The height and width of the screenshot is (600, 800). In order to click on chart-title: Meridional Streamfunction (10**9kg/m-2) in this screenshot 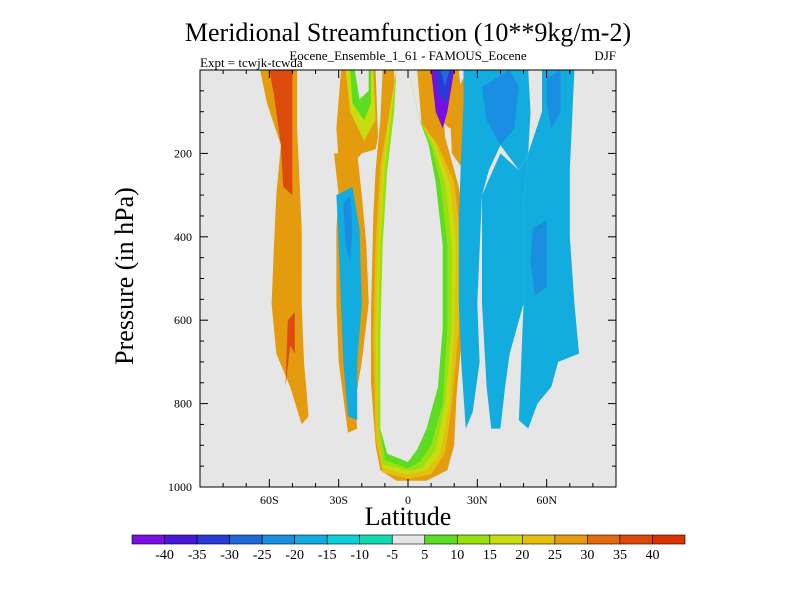, I will do `click(408, 32)`.